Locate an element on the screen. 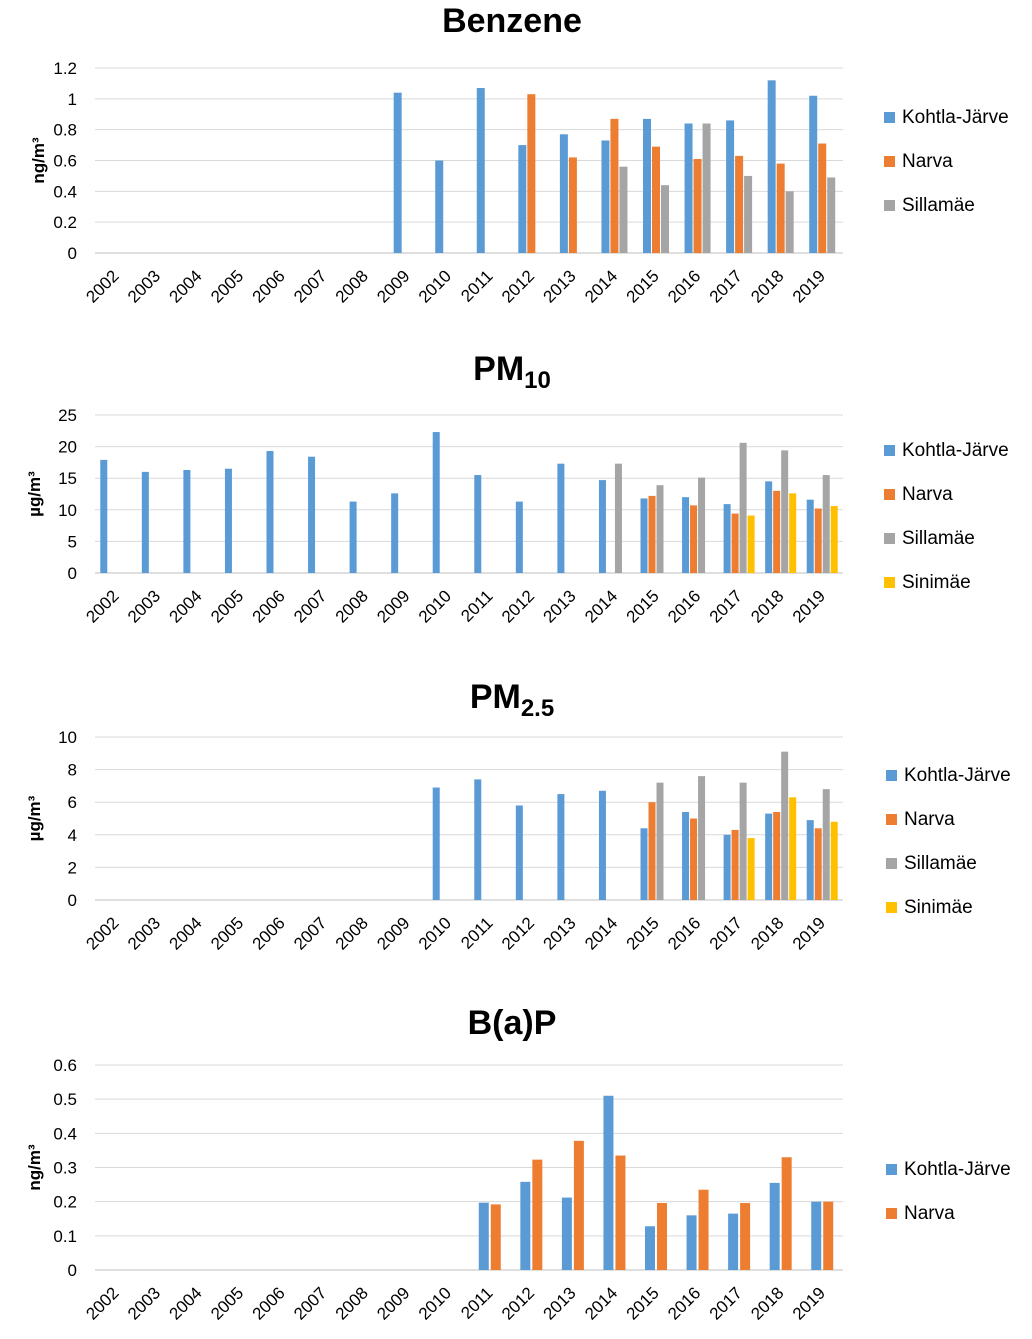 This screenshot has width=1032, height=1339. bar-narva-2013 is located at coordinates (578, 1205).